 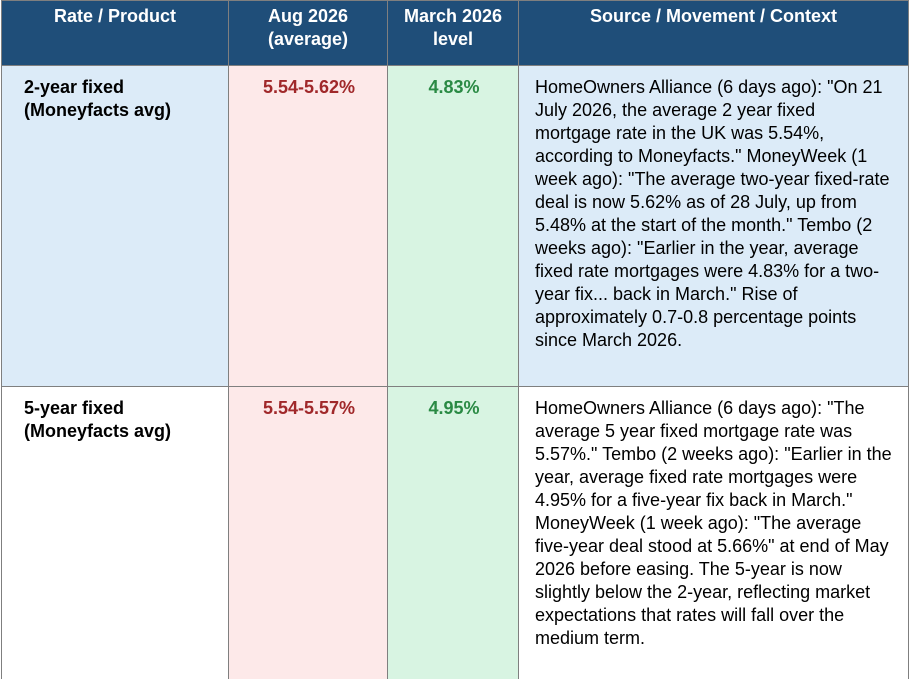 What do you see at coordinates (115, 226) in the screenshot?
I see `table-cell: 2-year fixed (Moneyfacts avg)` at bounding box center [115, 226].